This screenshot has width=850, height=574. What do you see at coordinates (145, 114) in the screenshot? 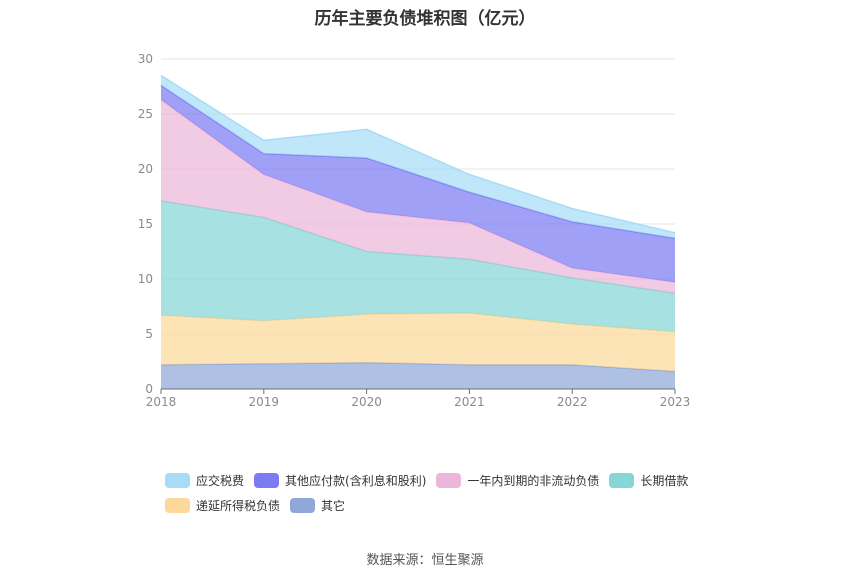
I see `y-tick-label: 25` at bounding box center [145, 114].